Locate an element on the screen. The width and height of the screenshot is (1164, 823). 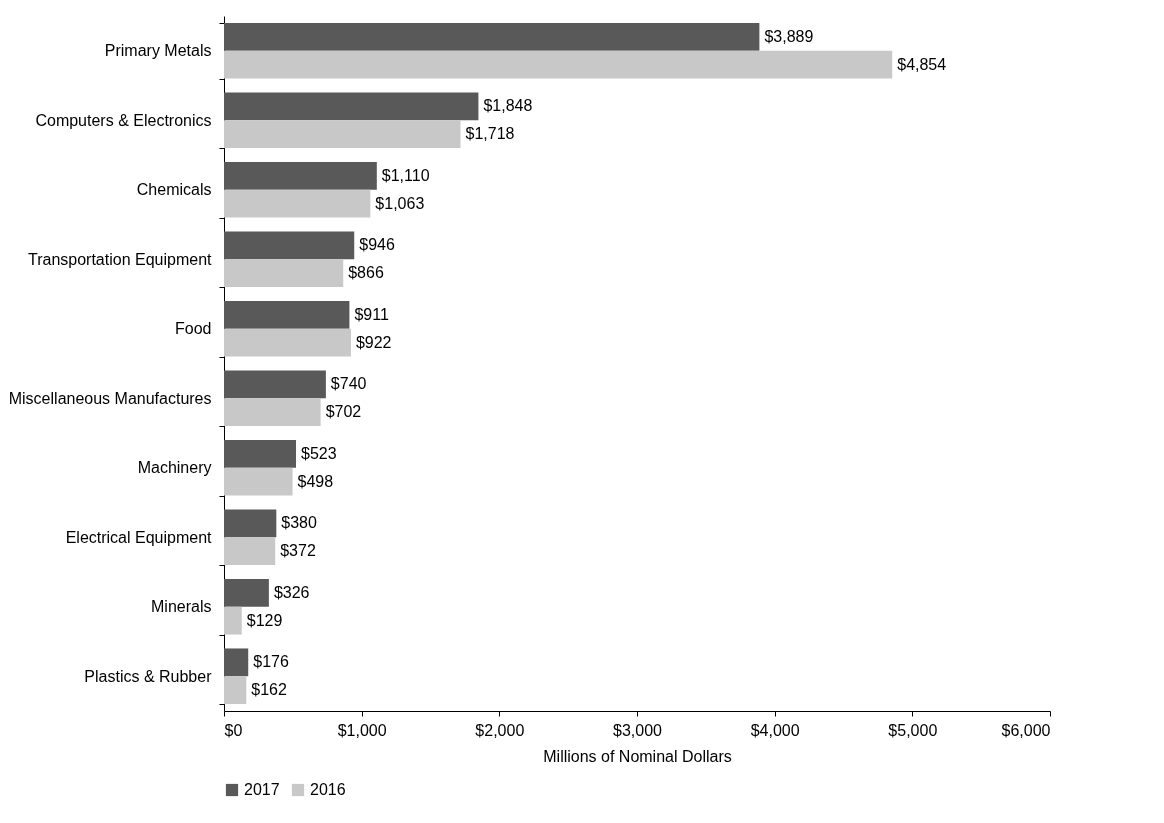
data-label: $380 is located at coordinates (299, 523).